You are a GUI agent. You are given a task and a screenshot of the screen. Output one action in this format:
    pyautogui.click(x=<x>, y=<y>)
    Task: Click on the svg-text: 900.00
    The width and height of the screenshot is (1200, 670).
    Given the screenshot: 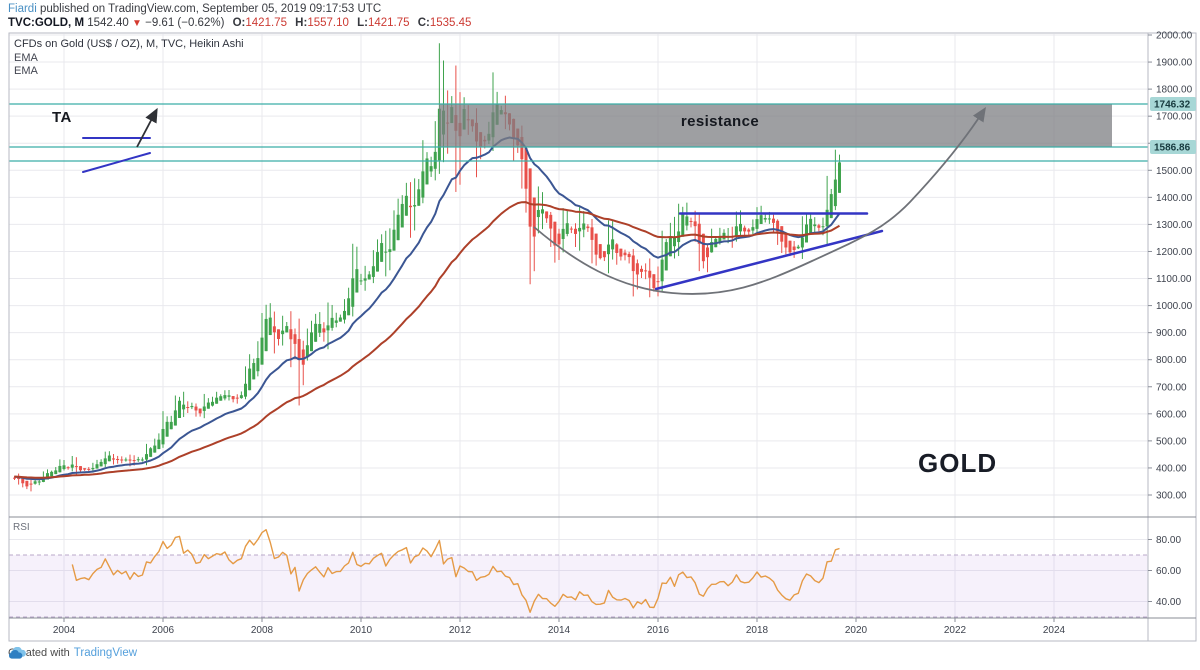 What is the action you would take?
    pyautogui.click(x=1171, y=333)
    